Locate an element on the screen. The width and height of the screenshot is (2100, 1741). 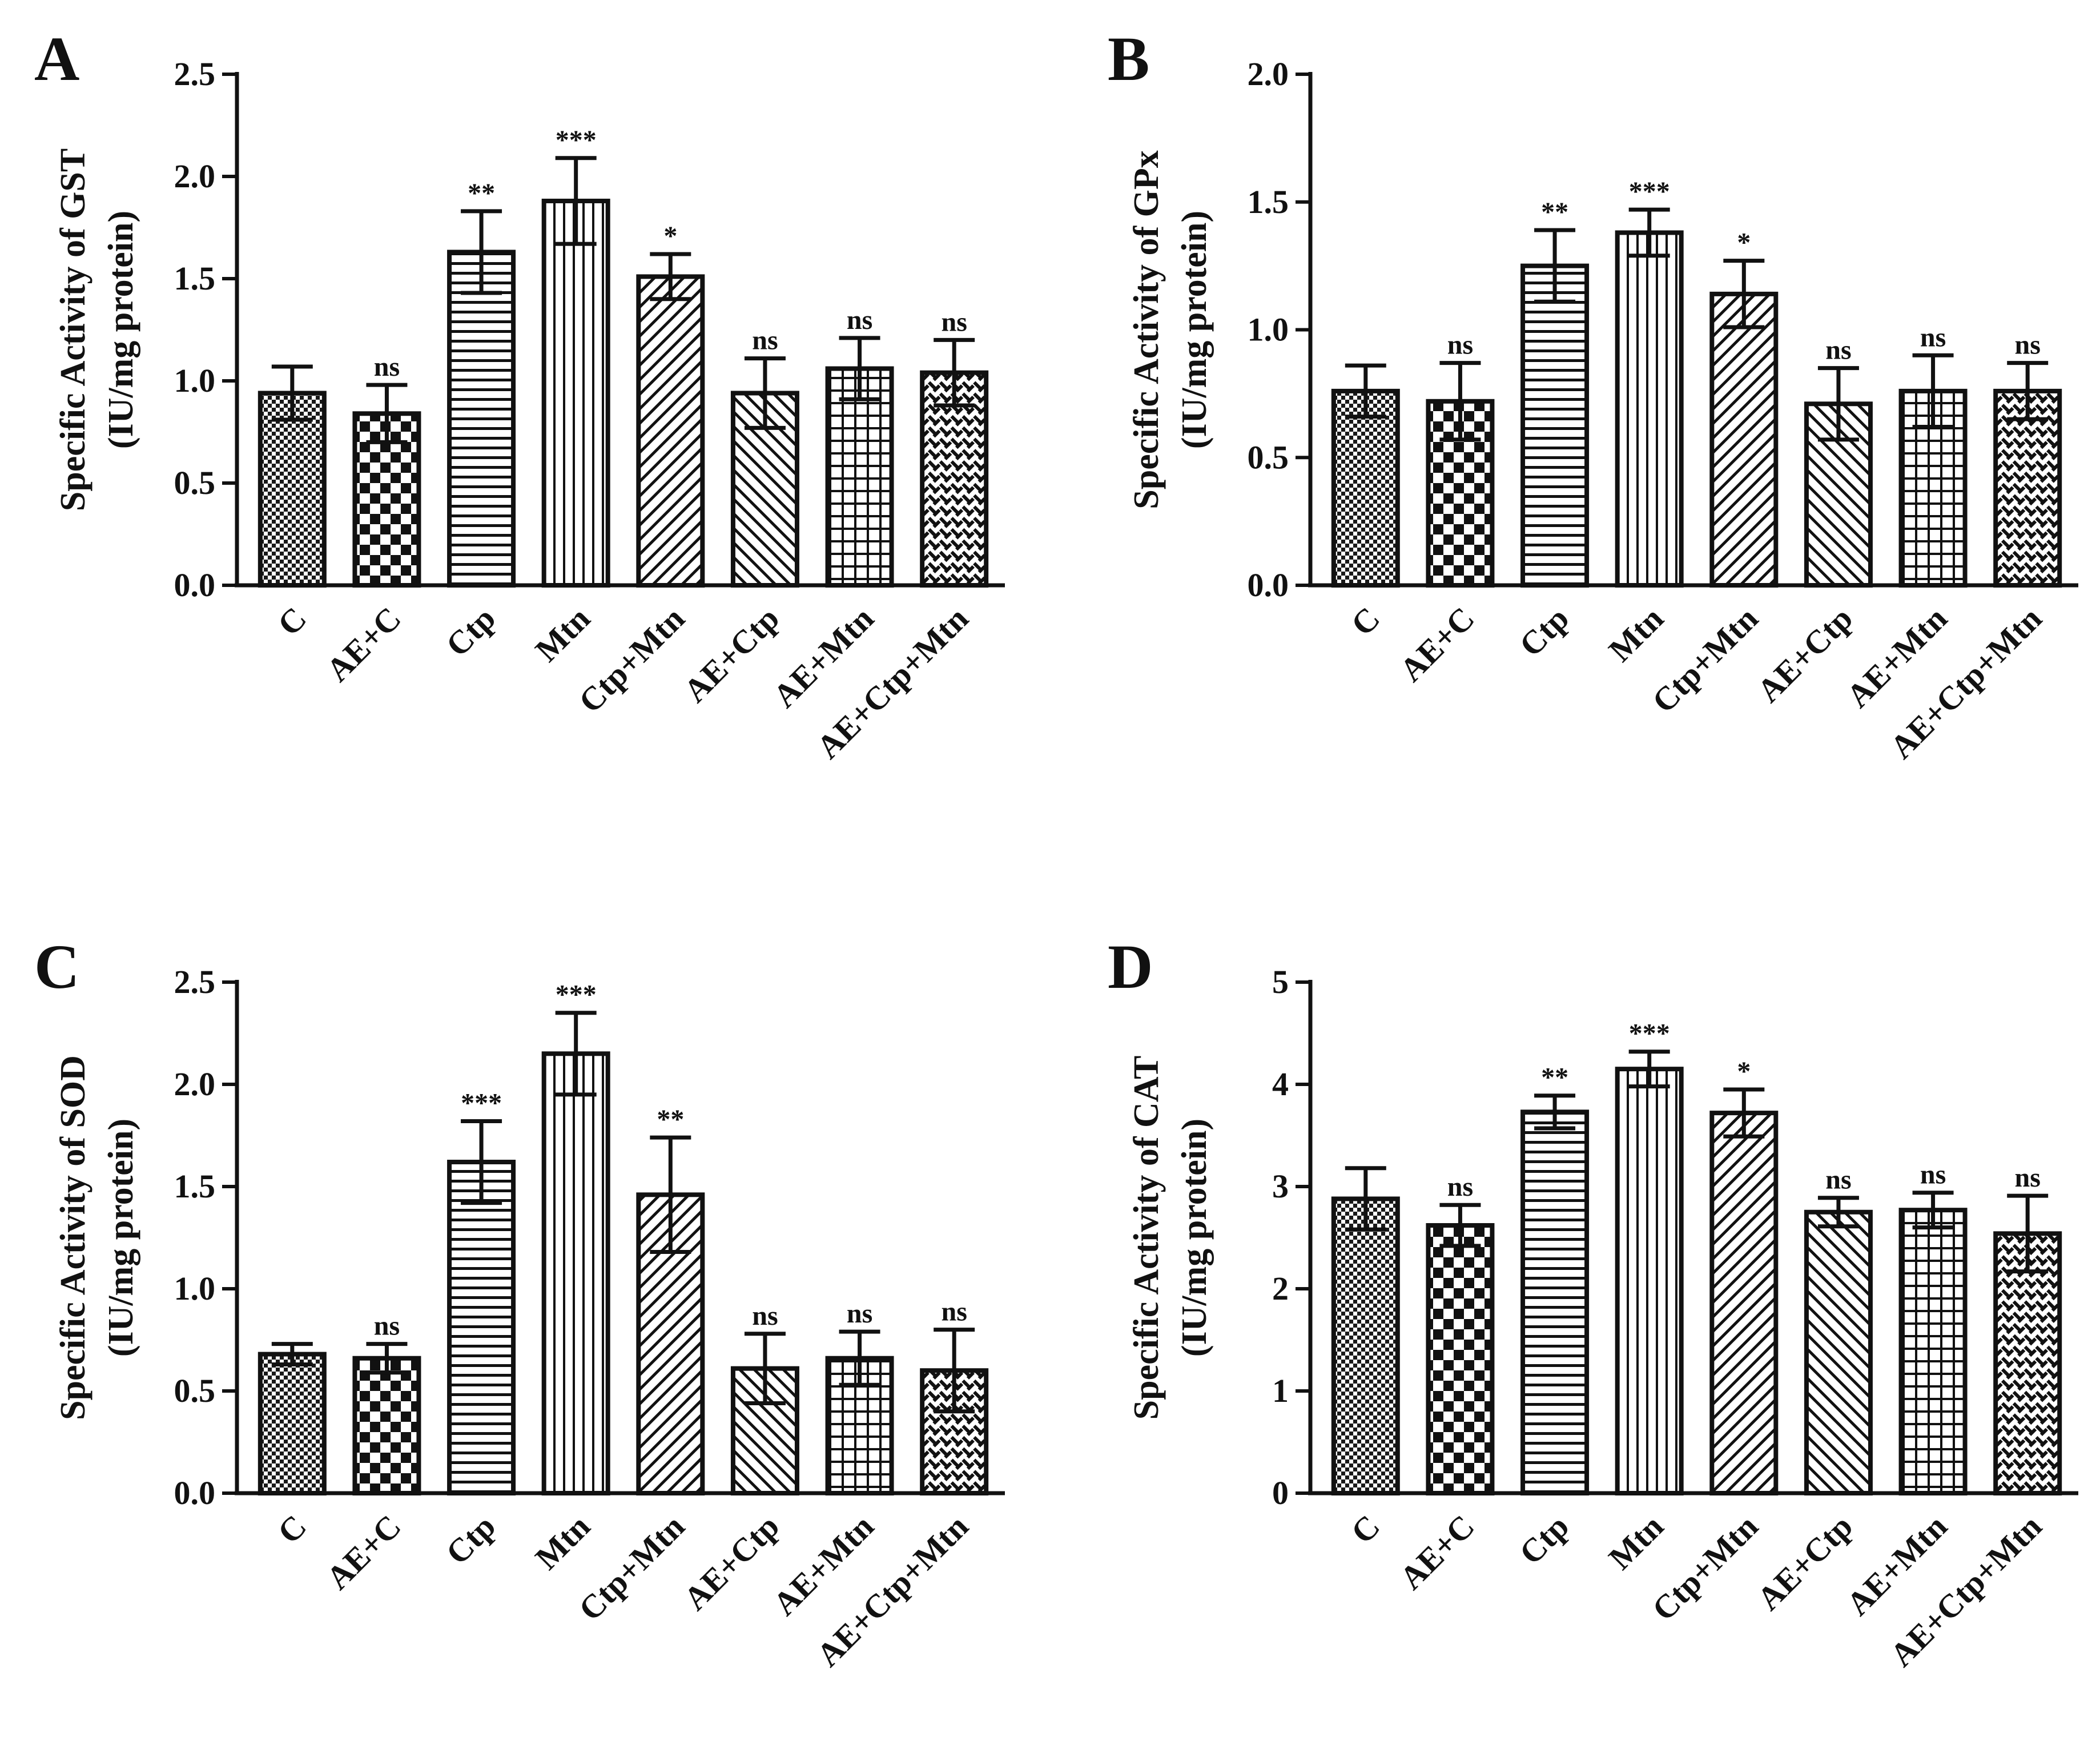
panel-label: C is located at coordinates (56, 967).